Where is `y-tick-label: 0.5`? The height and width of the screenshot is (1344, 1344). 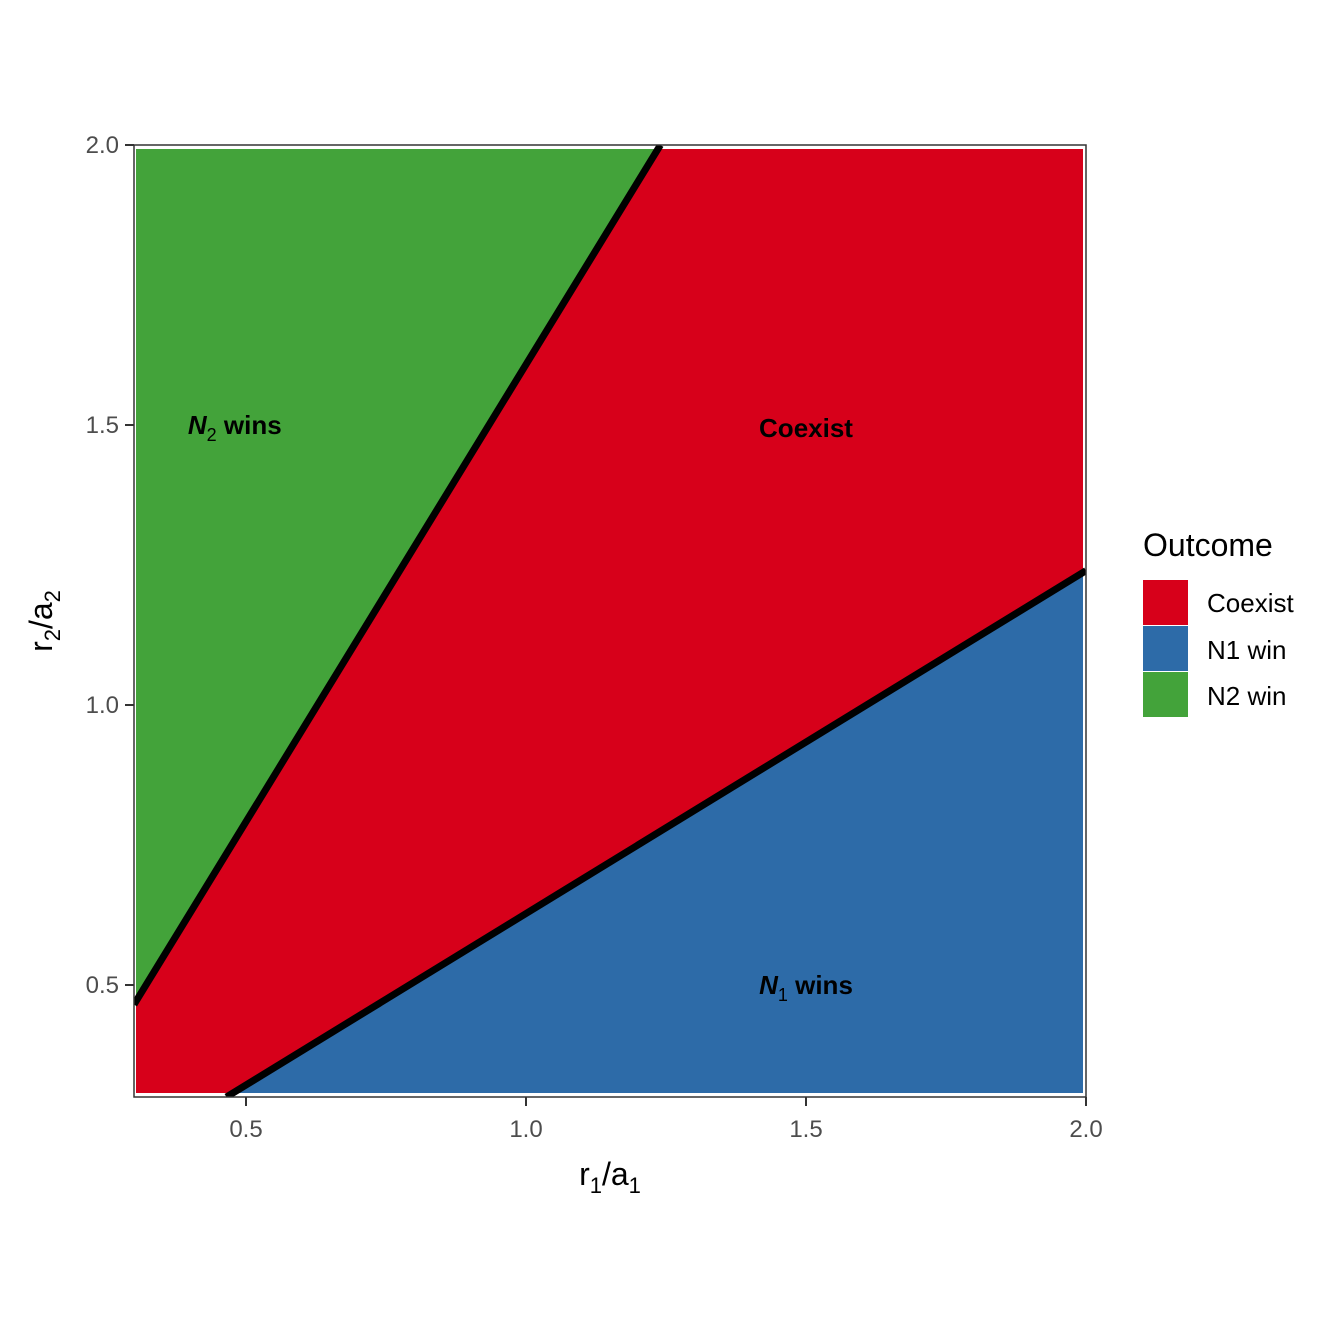
y-tick-label: 0.5 is located at coordinates (102, 985).